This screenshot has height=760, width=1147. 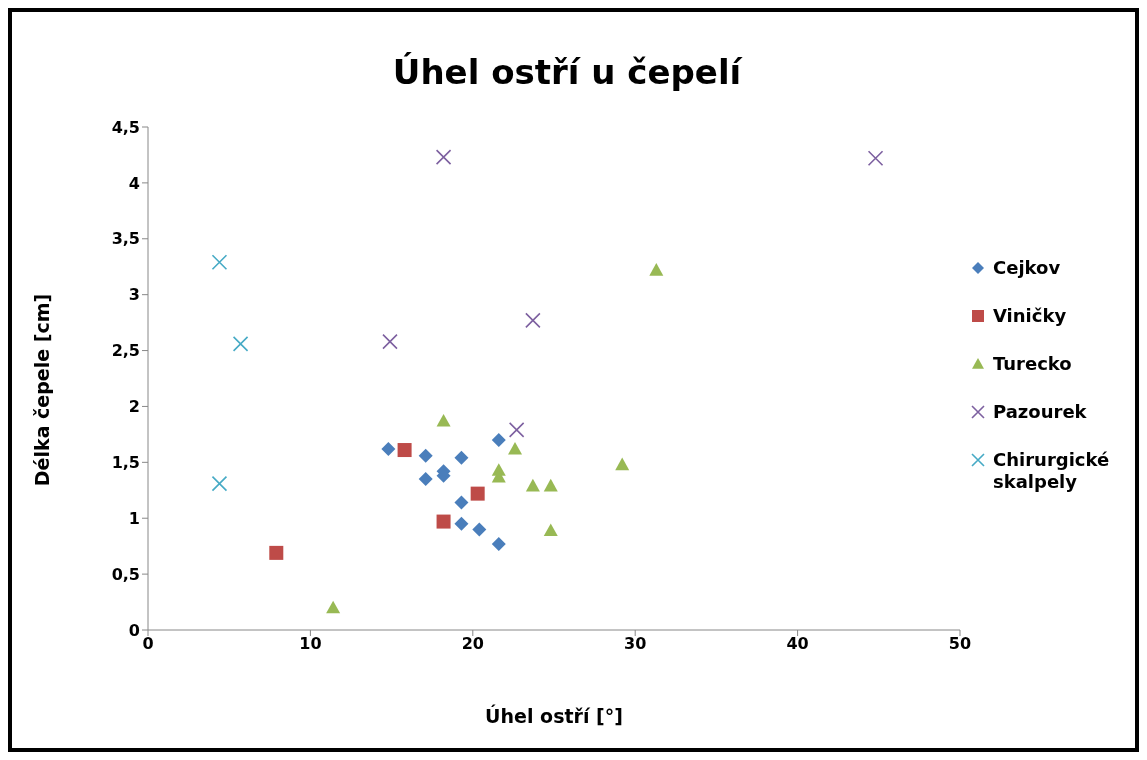 What do you see at coordinates (134, 518) in the screenshot?
I see `y-tick-label: 1` at bounding box center [134, 518].